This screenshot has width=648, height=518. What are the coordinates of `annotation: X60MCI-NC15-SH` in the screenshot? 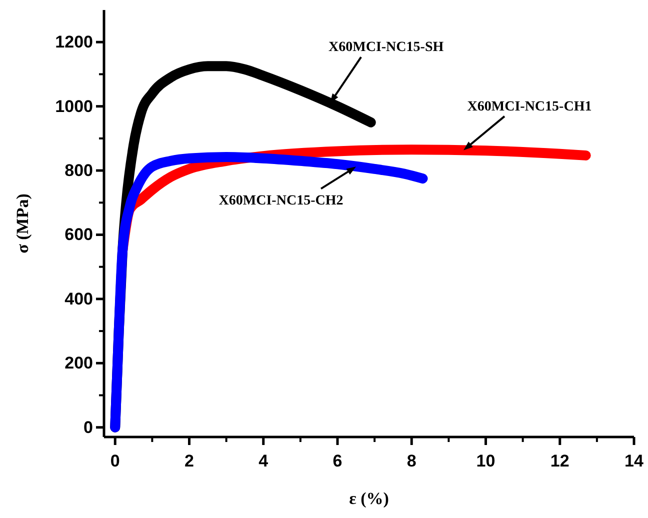 It's located at (386, 48).